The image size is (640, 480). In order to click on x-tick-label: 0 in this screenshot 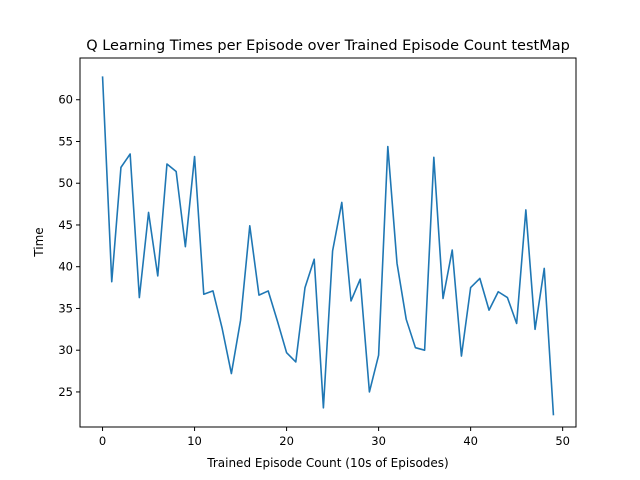, I will do `click(102, 441)`.